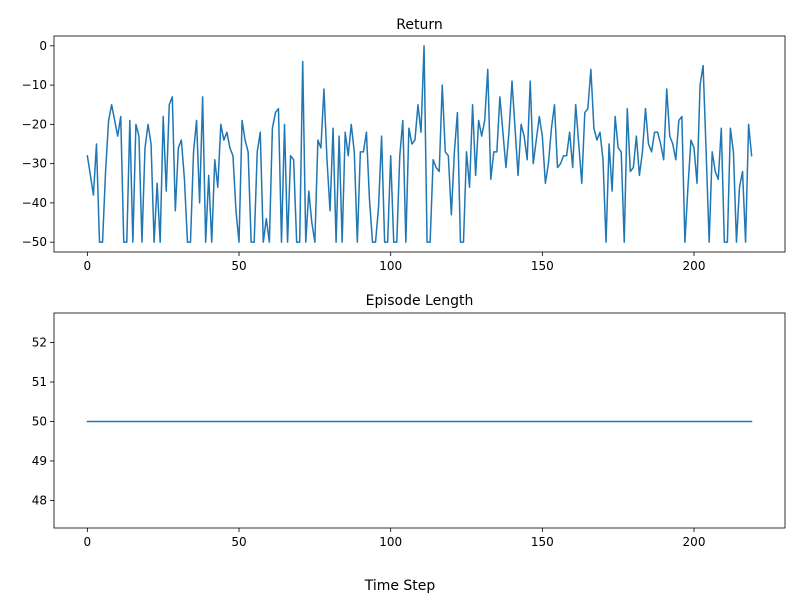  I want to click on episode-length-y-tick-label: 52, so click(39, 343).